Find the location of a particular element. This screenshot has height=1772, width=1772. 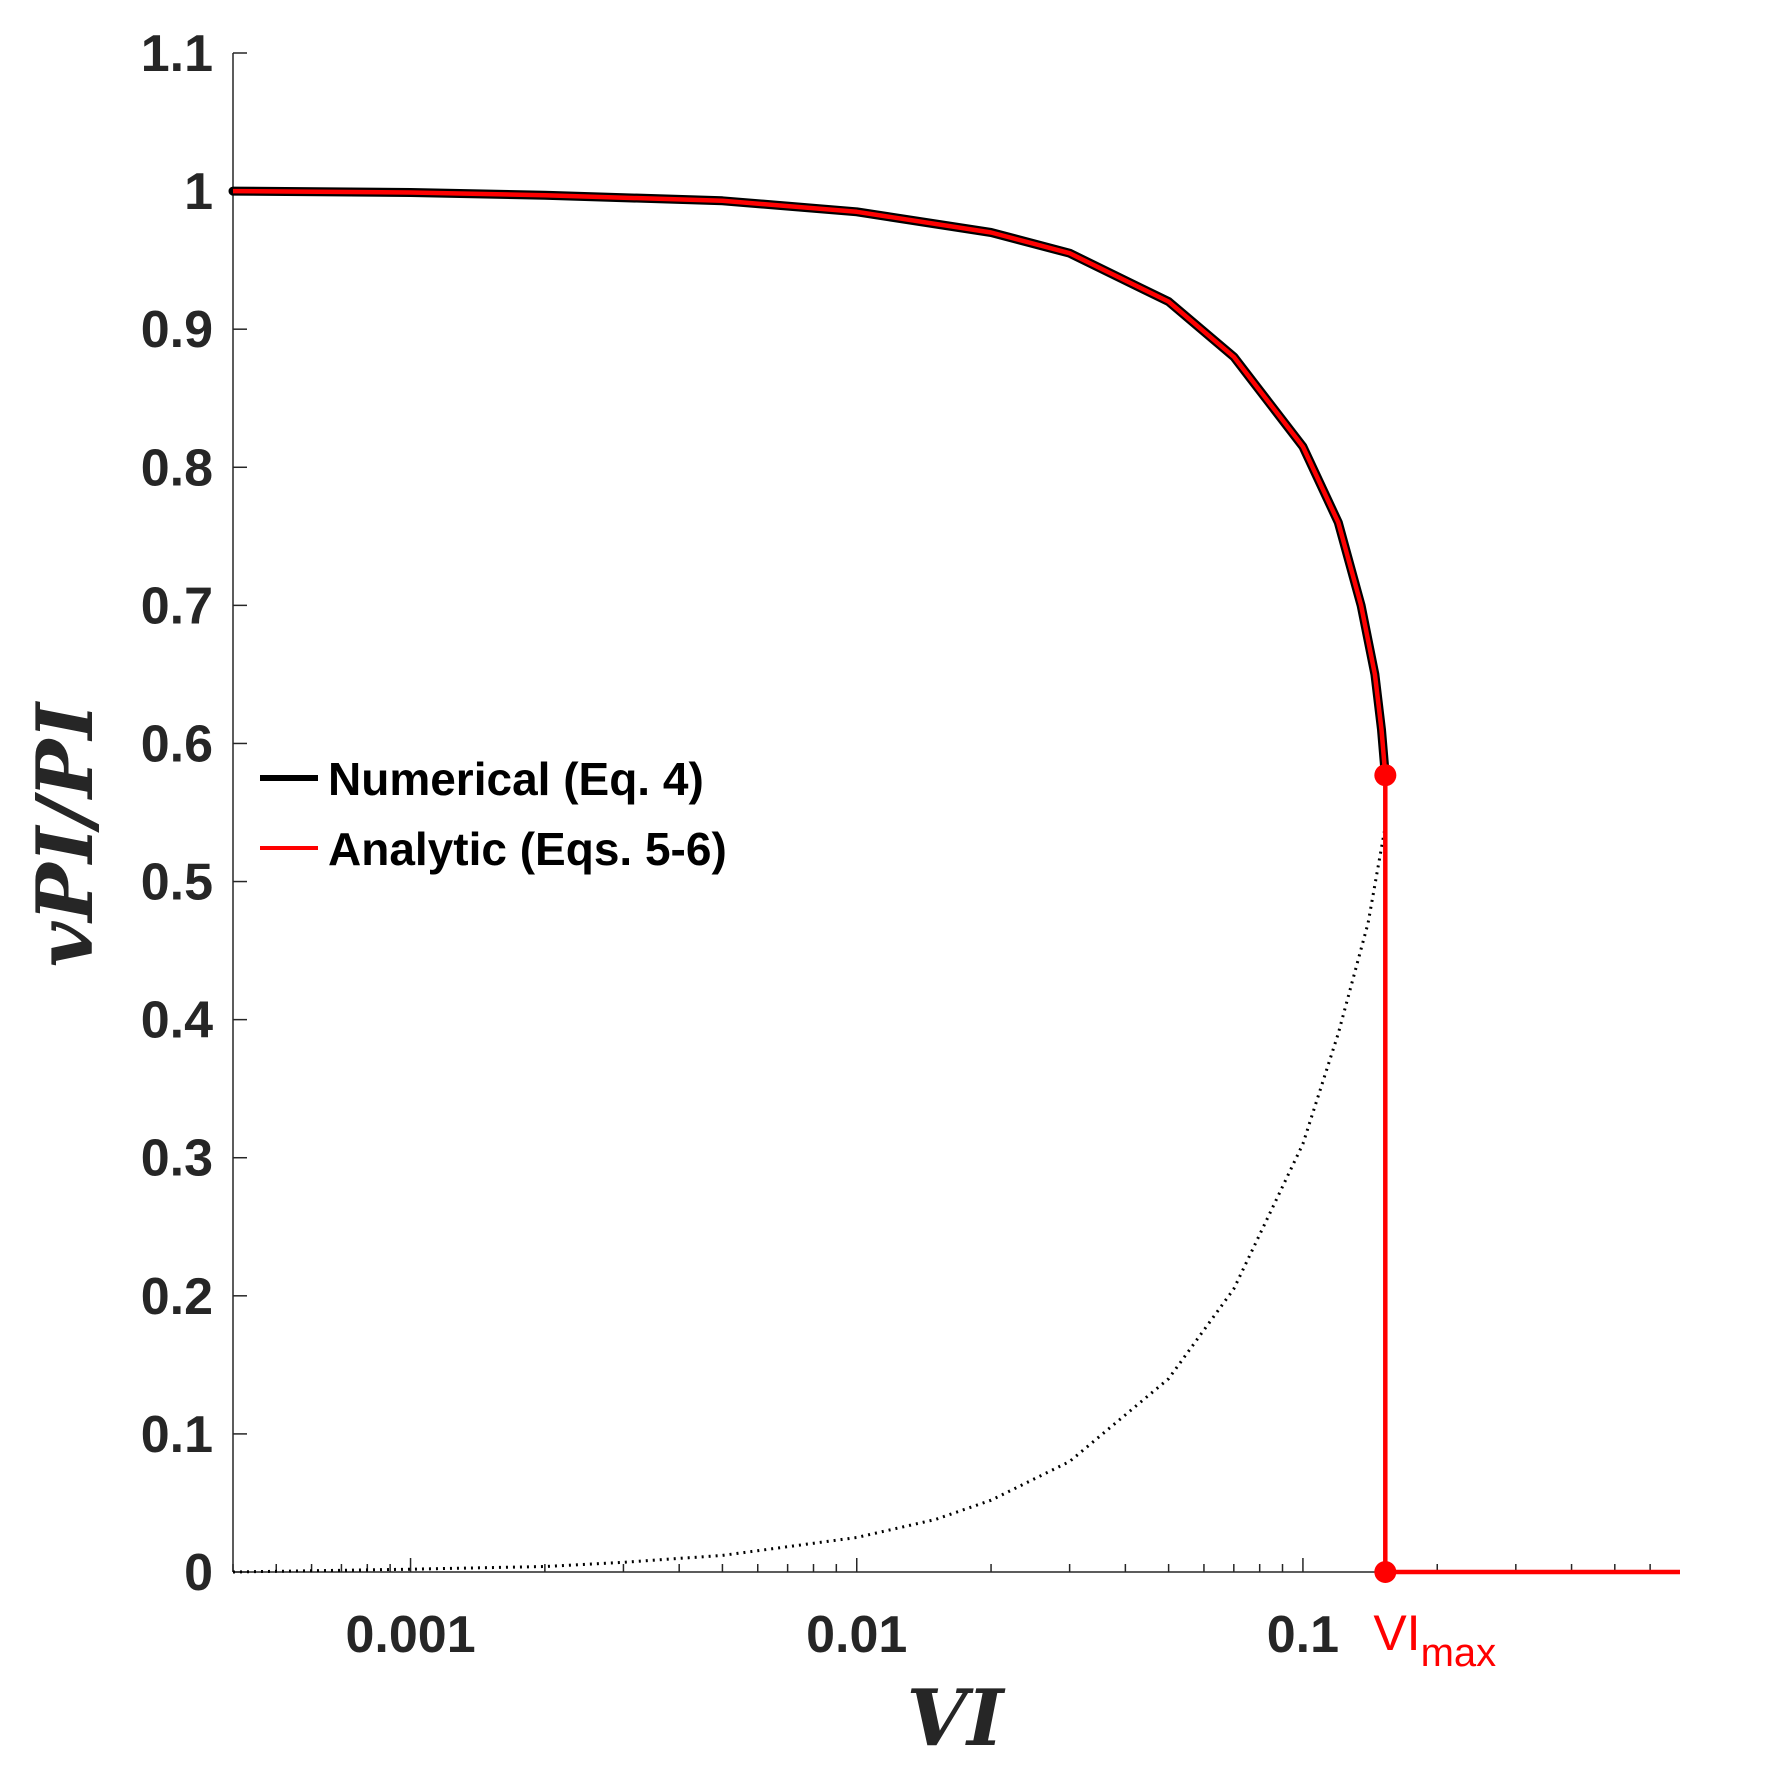

legend-label-numerical: Numerical (Eq. 4) is located at coordinates (516, 779).